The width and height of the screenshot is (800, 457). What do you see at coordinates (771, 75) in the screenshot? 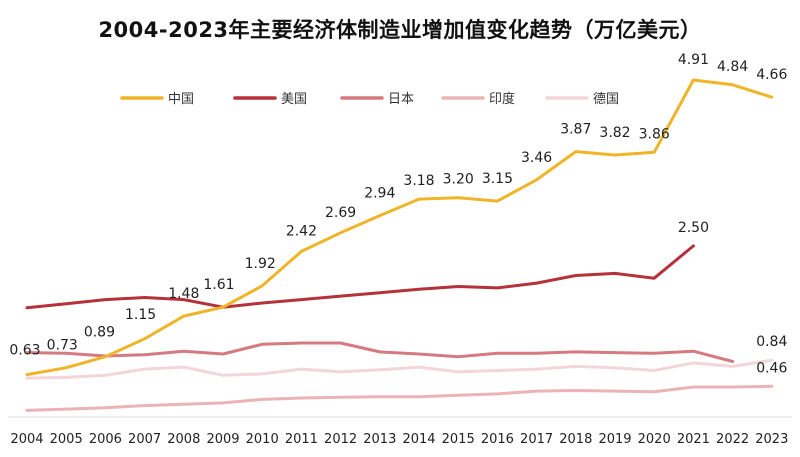
I see `data-label-s0-2023: 4.66` at bounding box center [771, 75].